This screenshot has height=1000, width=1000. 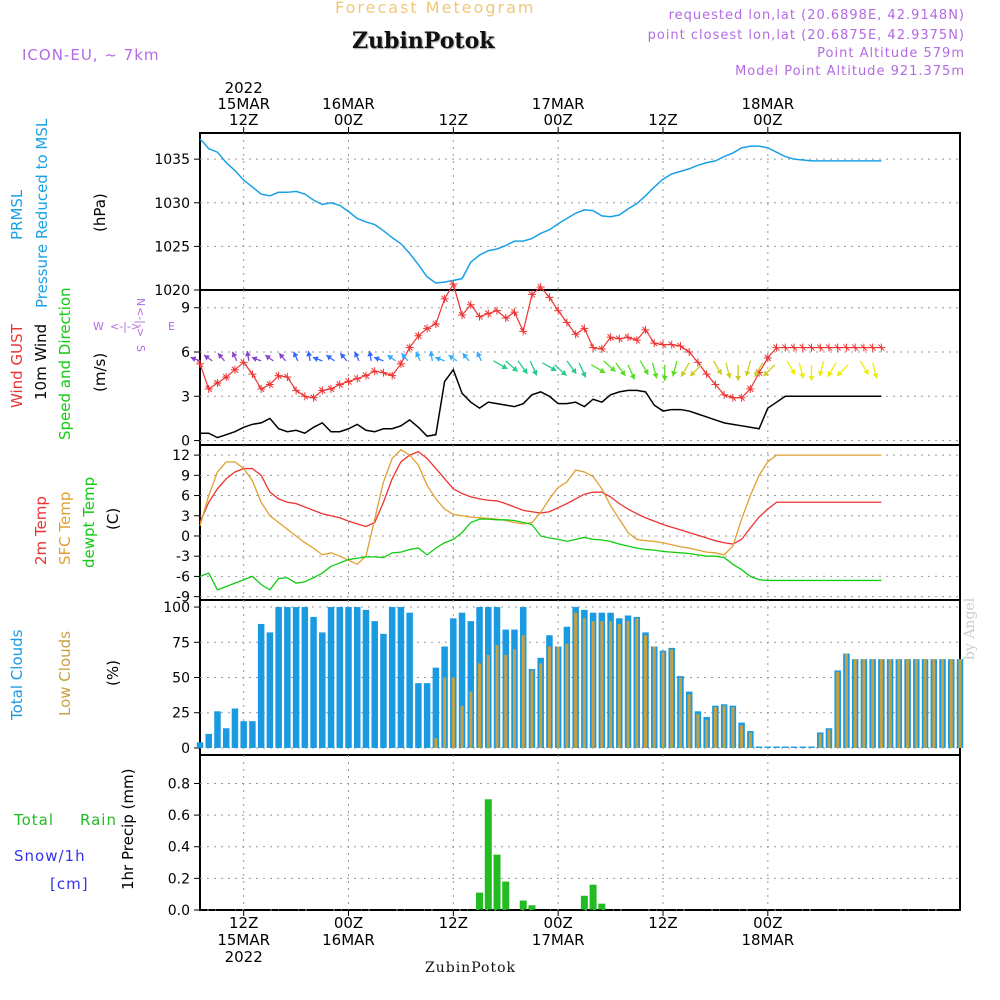 What do you see at coordinates (185, 537) in the screenshot?
I see `temperature-ytick-label: 0` at bounding box center [185, 537].